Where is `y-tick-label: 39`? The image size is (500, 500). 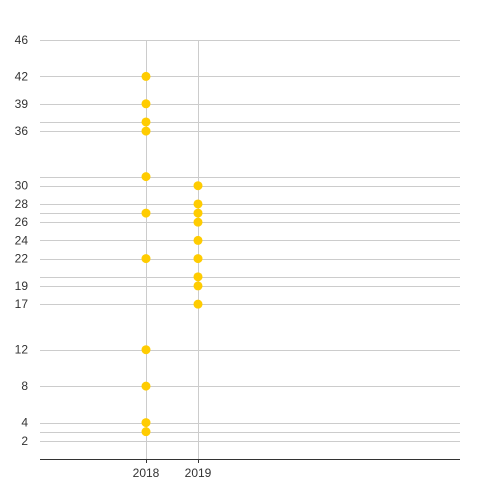
y-tick-label: 39 is located at coordinates (22, 104).